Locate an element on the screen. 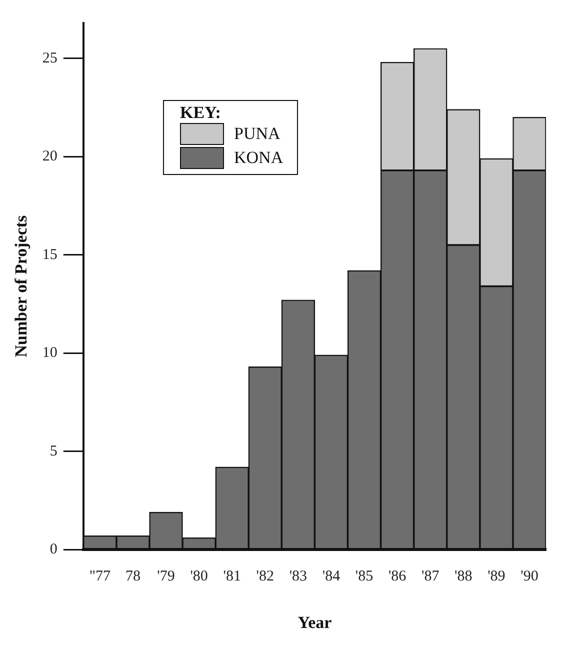 The height and width of the screenshot is (656, 562). x-tick-label: '85 is located at coordinates (364, 576).